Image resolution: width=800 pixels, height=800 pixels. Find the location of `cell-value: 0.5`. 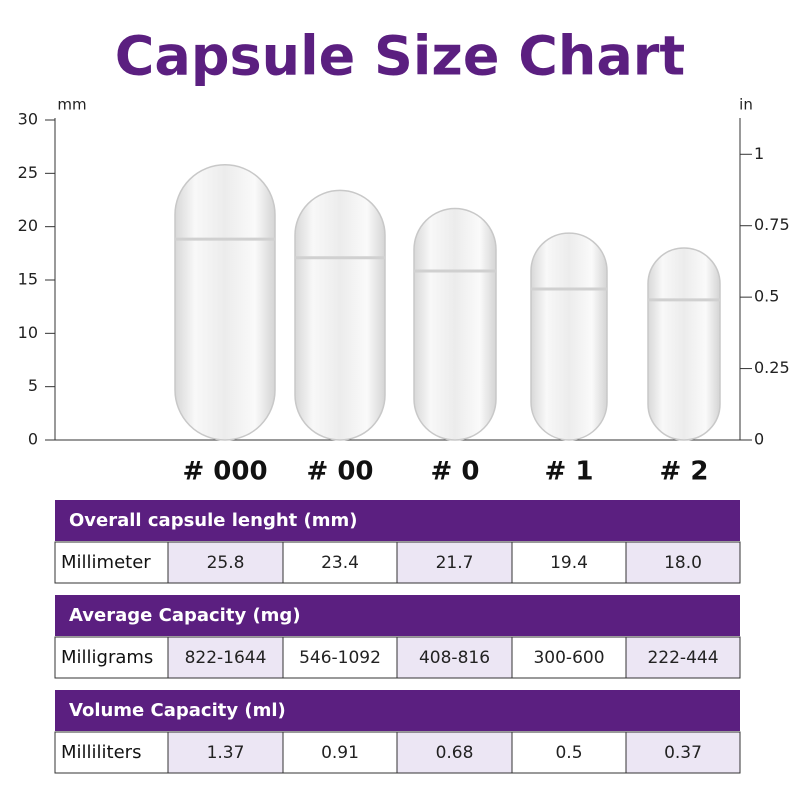

cell-value: 0.5 is located at coordinates (568, 753).